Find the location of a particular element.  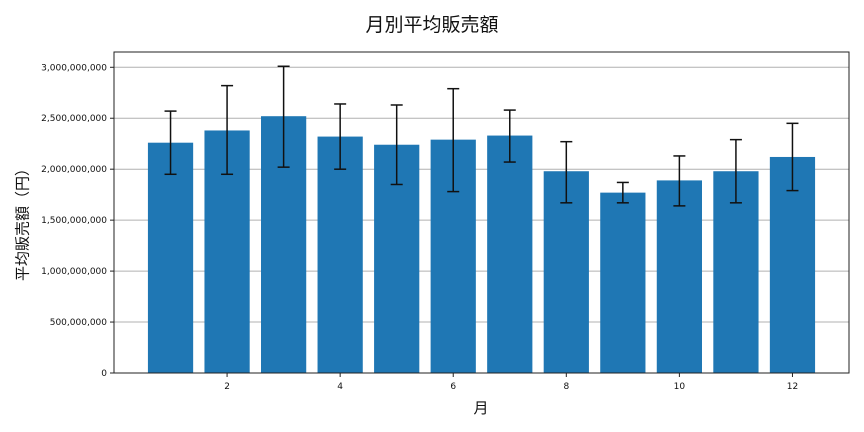

y-tick-label: 1,000,000,000 is located at coordinates (74, 272).